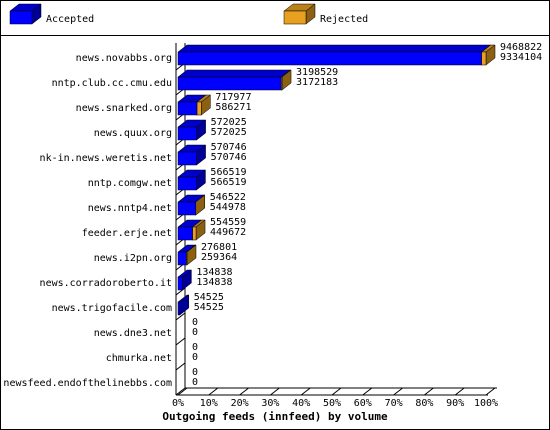  What do you see at coordinates (228, 232) in the screenshot?
I see `value-label: 449672` at bounding box center [228, 232].